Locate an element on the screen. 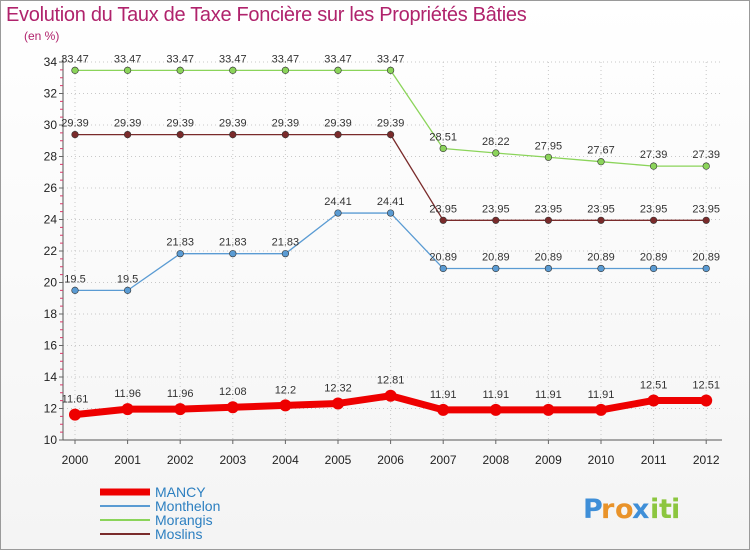 The height and width of the screenshot is (550, 750). y-tick-label: 28 is located at coordinates (51, 157).